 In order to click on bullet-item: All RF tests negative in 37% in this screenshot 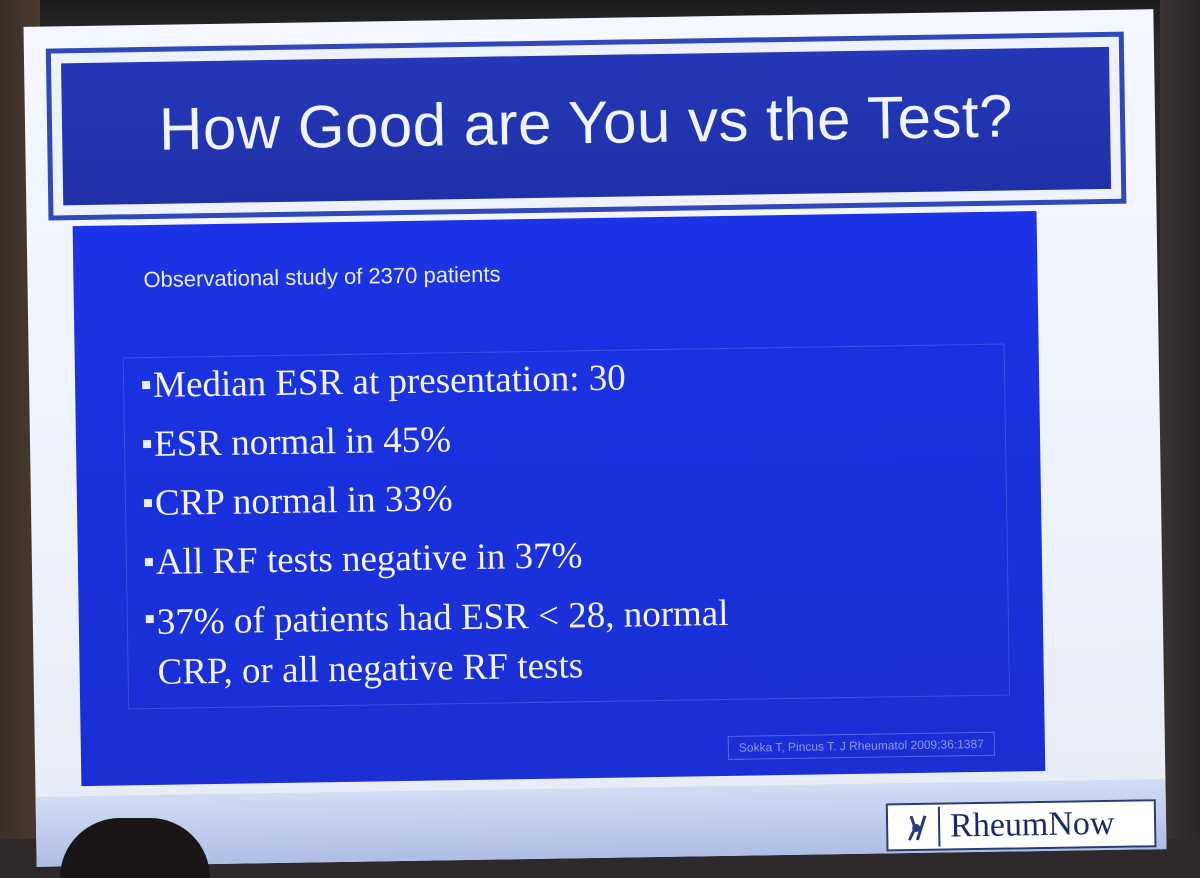, I will do `click(436, 558)`.